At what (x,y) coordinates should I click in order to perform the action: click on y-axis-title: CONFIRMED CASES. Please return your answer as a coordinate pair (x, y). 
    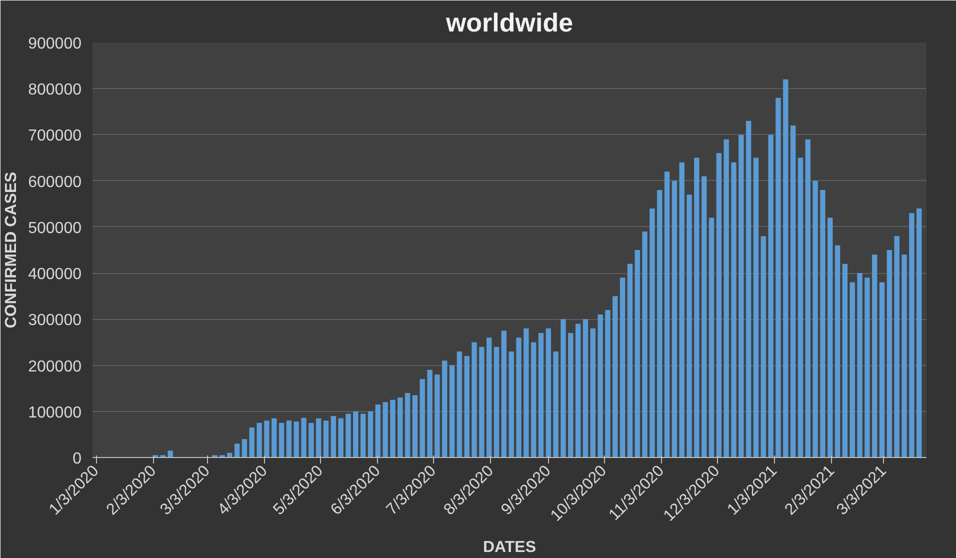
    Looking at the image, I should click on (11, 249).